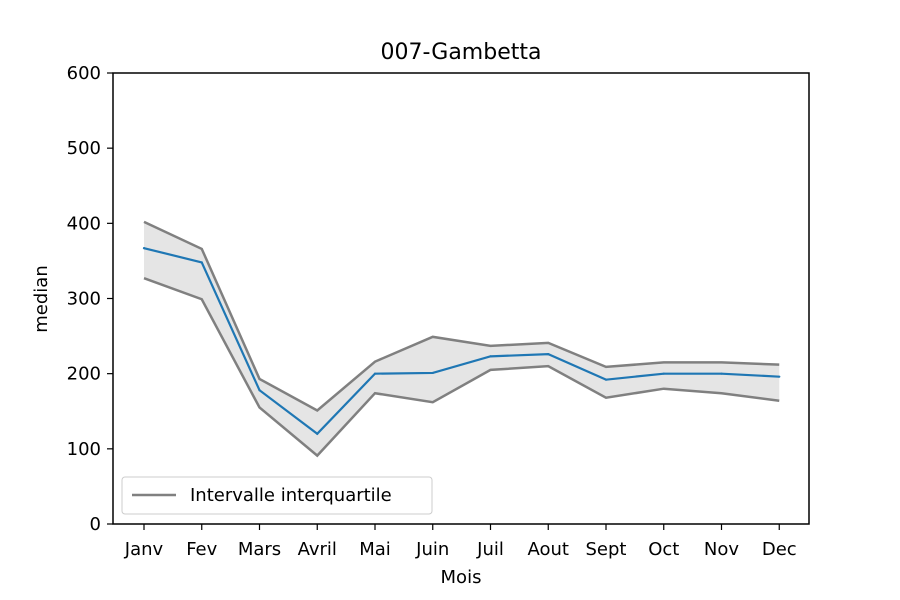  Describe the element at coordinates (490, 549) in the screenshot. I see `x-tick-label: Juil` at that location.